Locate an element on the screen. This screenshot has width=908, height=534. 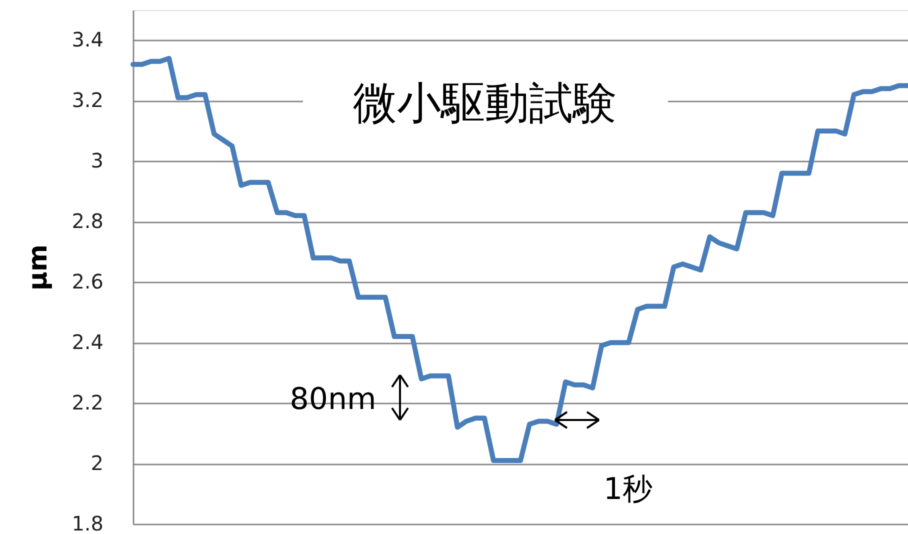
y-tick-label: 1.8 is located at coordinates (88, 523).